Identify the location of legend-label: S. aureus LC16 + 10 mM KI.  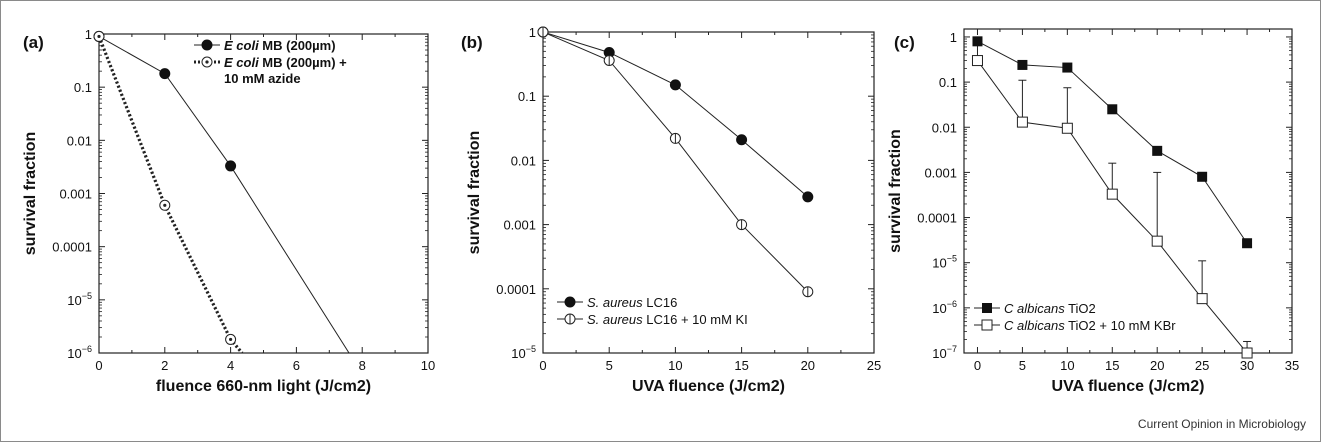
(667, 319).